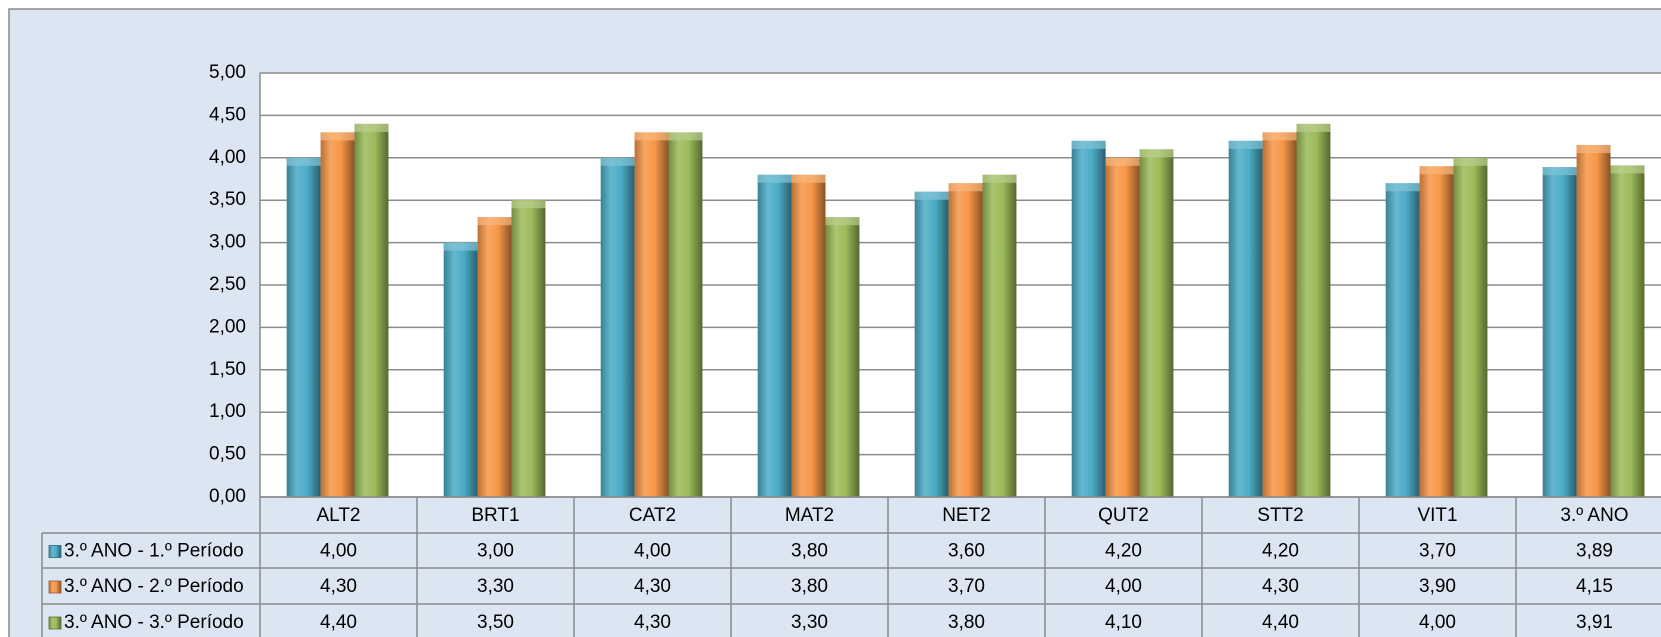  I want to click on x-tick-label: NET2, so click(966, 515).